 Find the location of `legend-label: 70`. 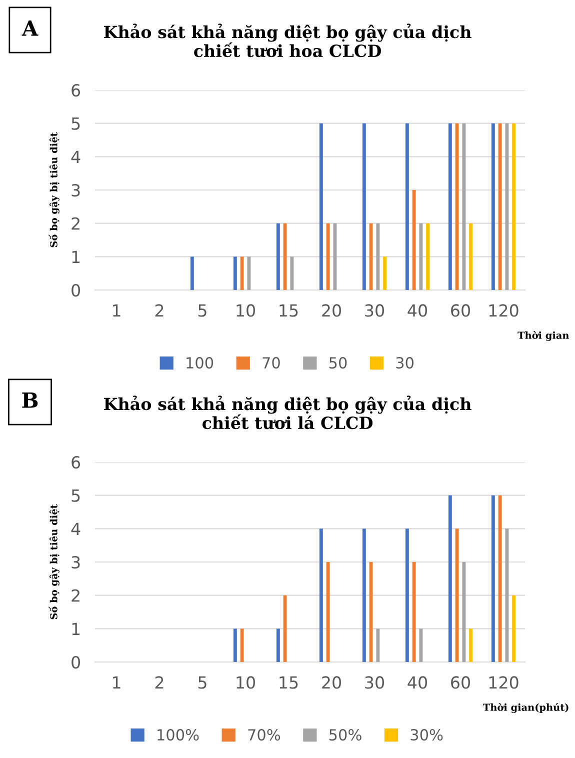

legend-label: 70 is located at coordinates (271, 363).